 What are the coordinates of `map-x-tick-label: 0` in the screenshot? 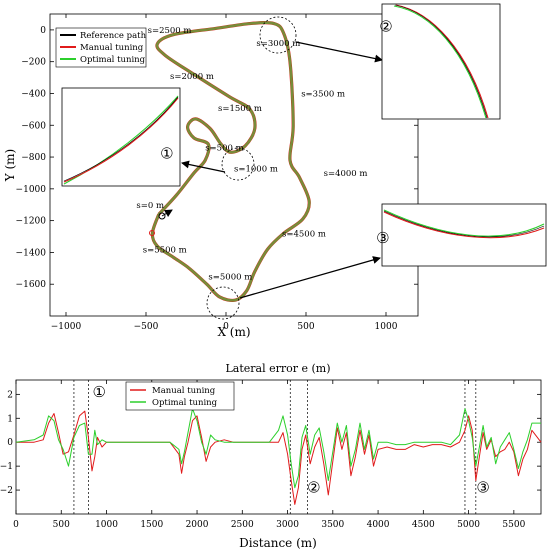 It's located at (226, 327).